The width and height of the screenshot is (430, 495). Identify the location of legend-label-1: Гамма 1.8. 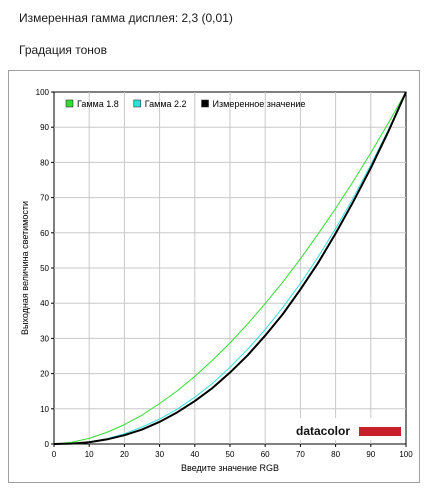
(98, 104).